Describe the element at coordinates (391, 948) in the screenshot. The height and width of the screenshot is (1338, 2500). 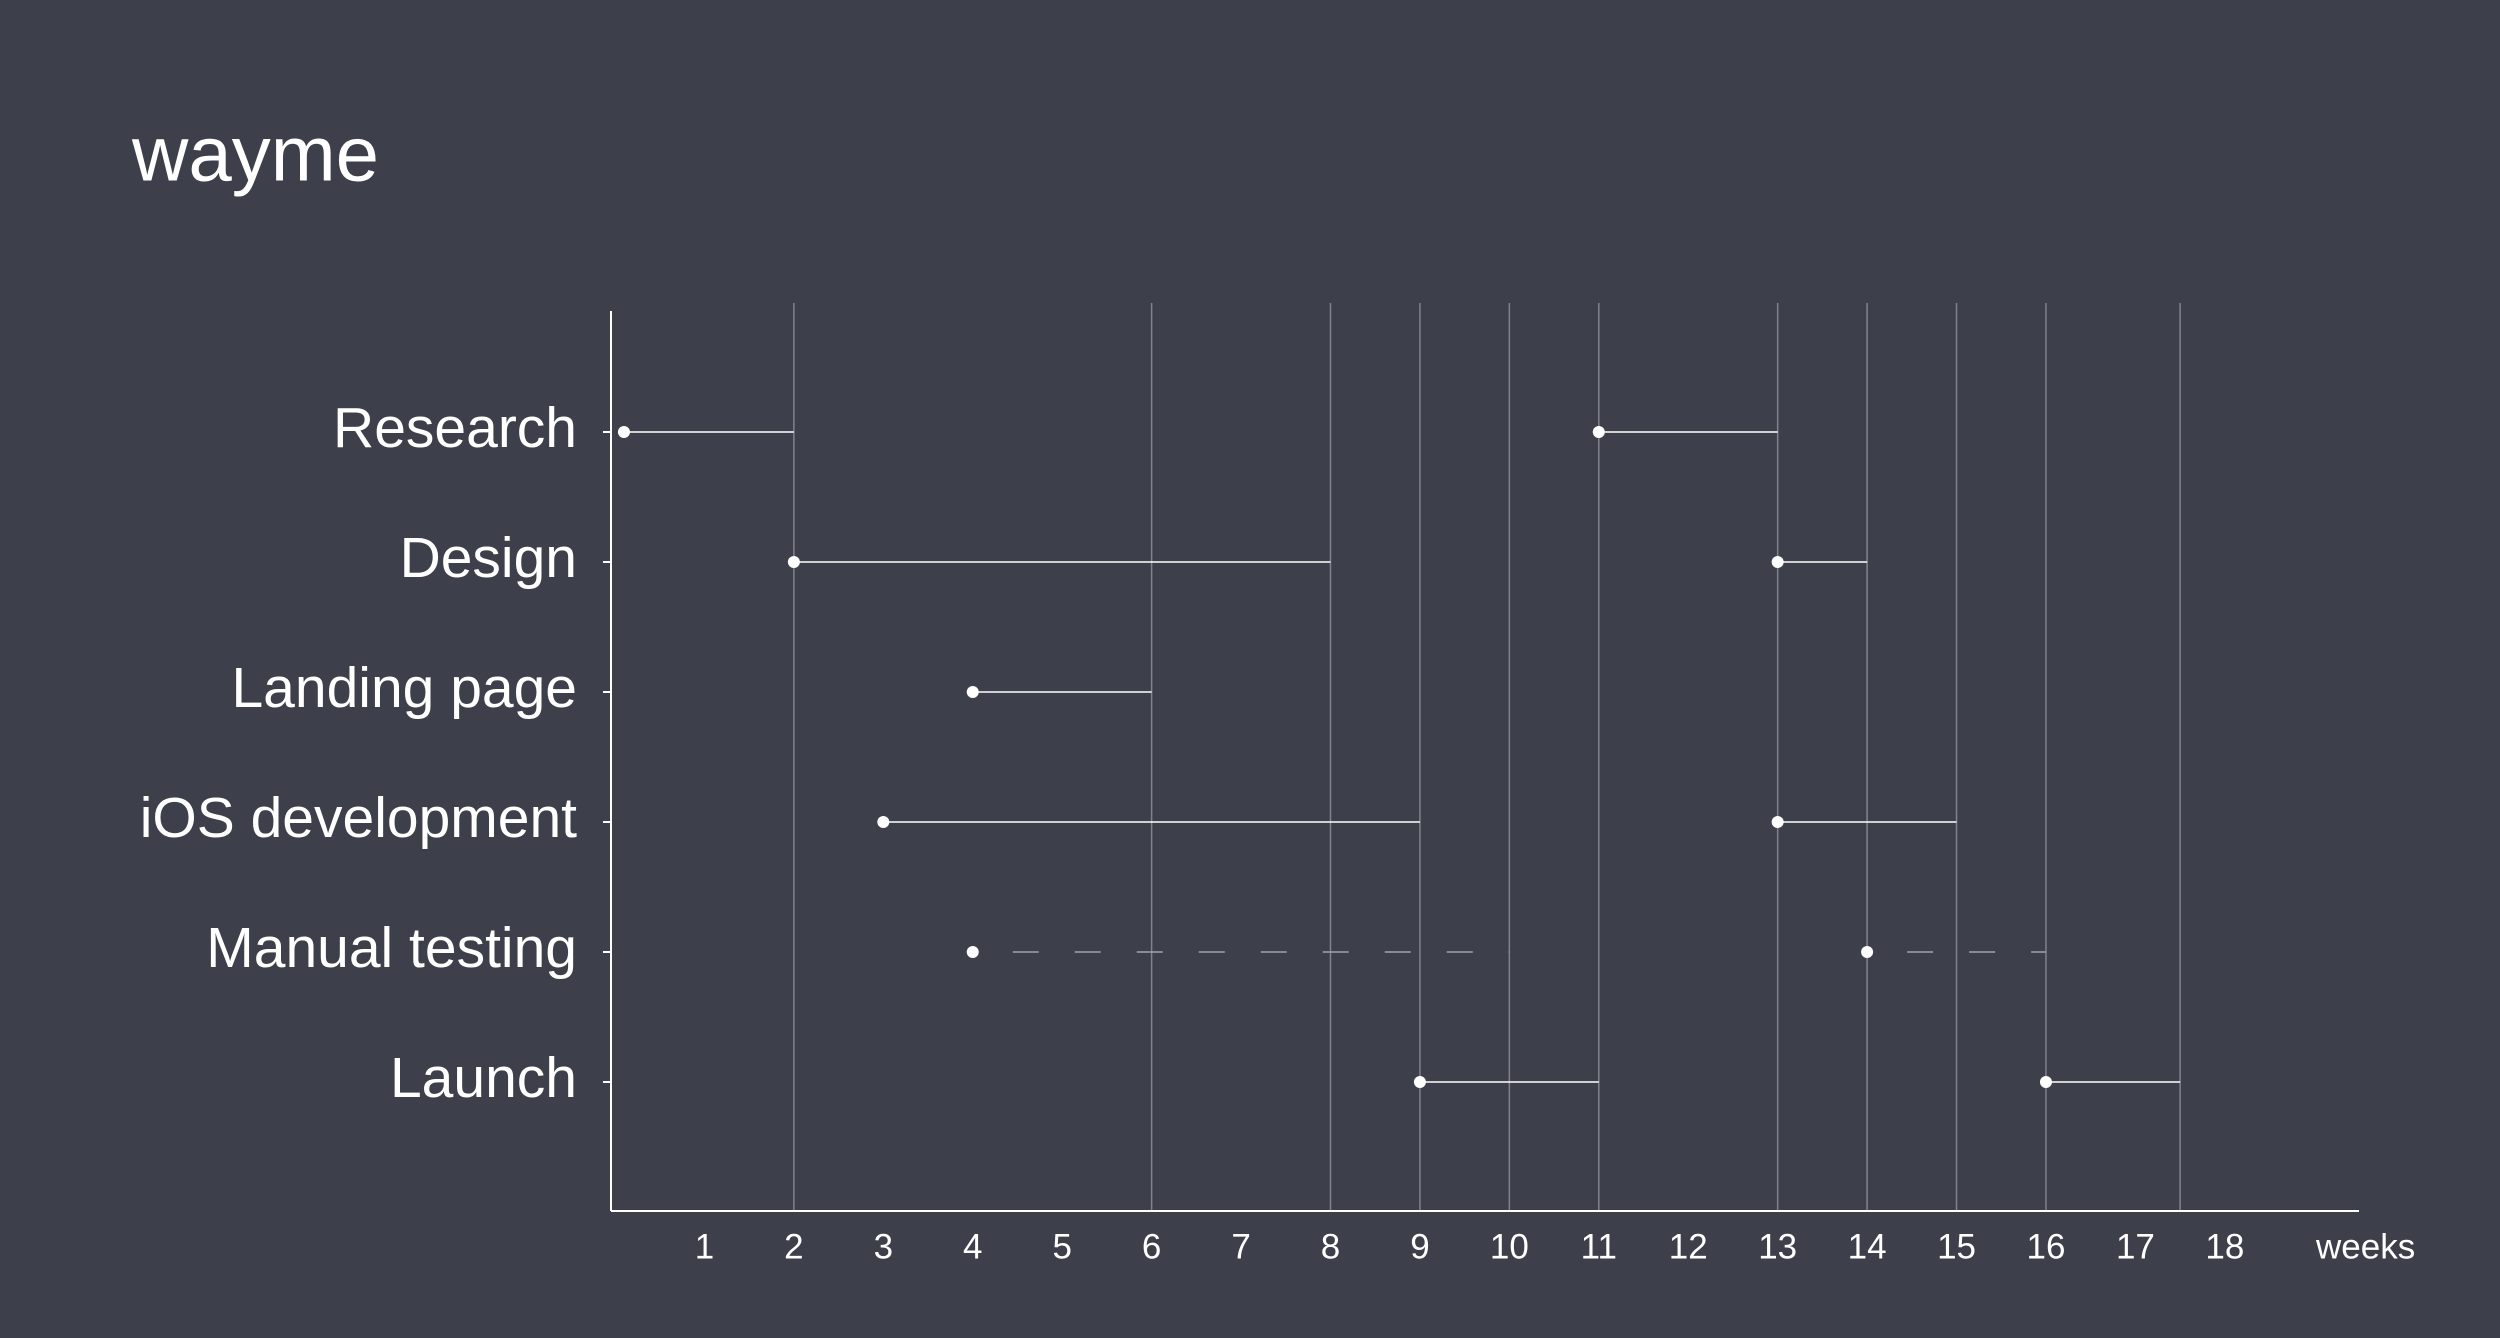
I see `task-label: Manual testing` at that location.